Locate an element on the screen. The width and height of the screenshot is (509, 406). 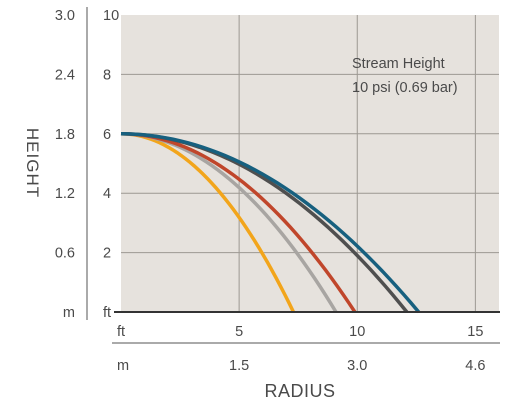
y-tick-label-ft: 10 is located at coordinates (111, 16).